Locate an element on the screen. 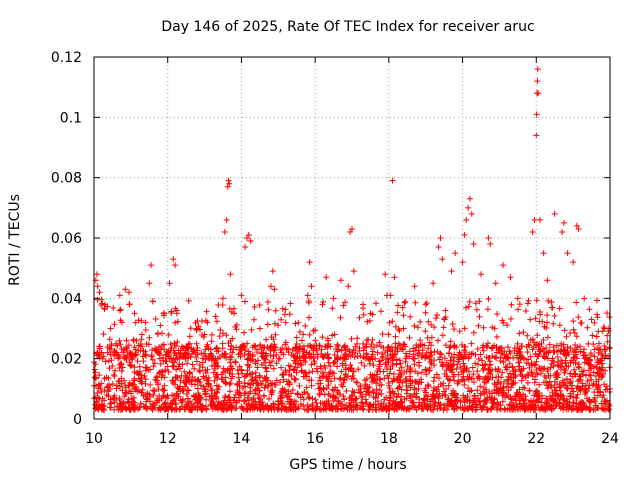 The width and height of the screenshot is (640, 480). y-tick-label: 0.1 is located at coordinates (71, 118).